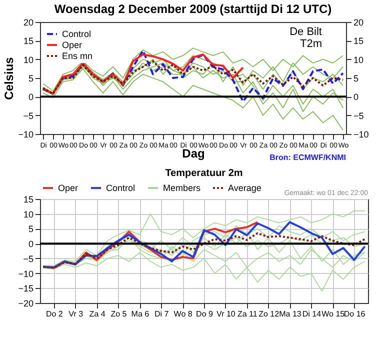 The height and width of the screenshot is (354, 390). Describe the element at coordinates (269, 314) in the screenshot. I see `x-tick-label: Zo 12` at that location.